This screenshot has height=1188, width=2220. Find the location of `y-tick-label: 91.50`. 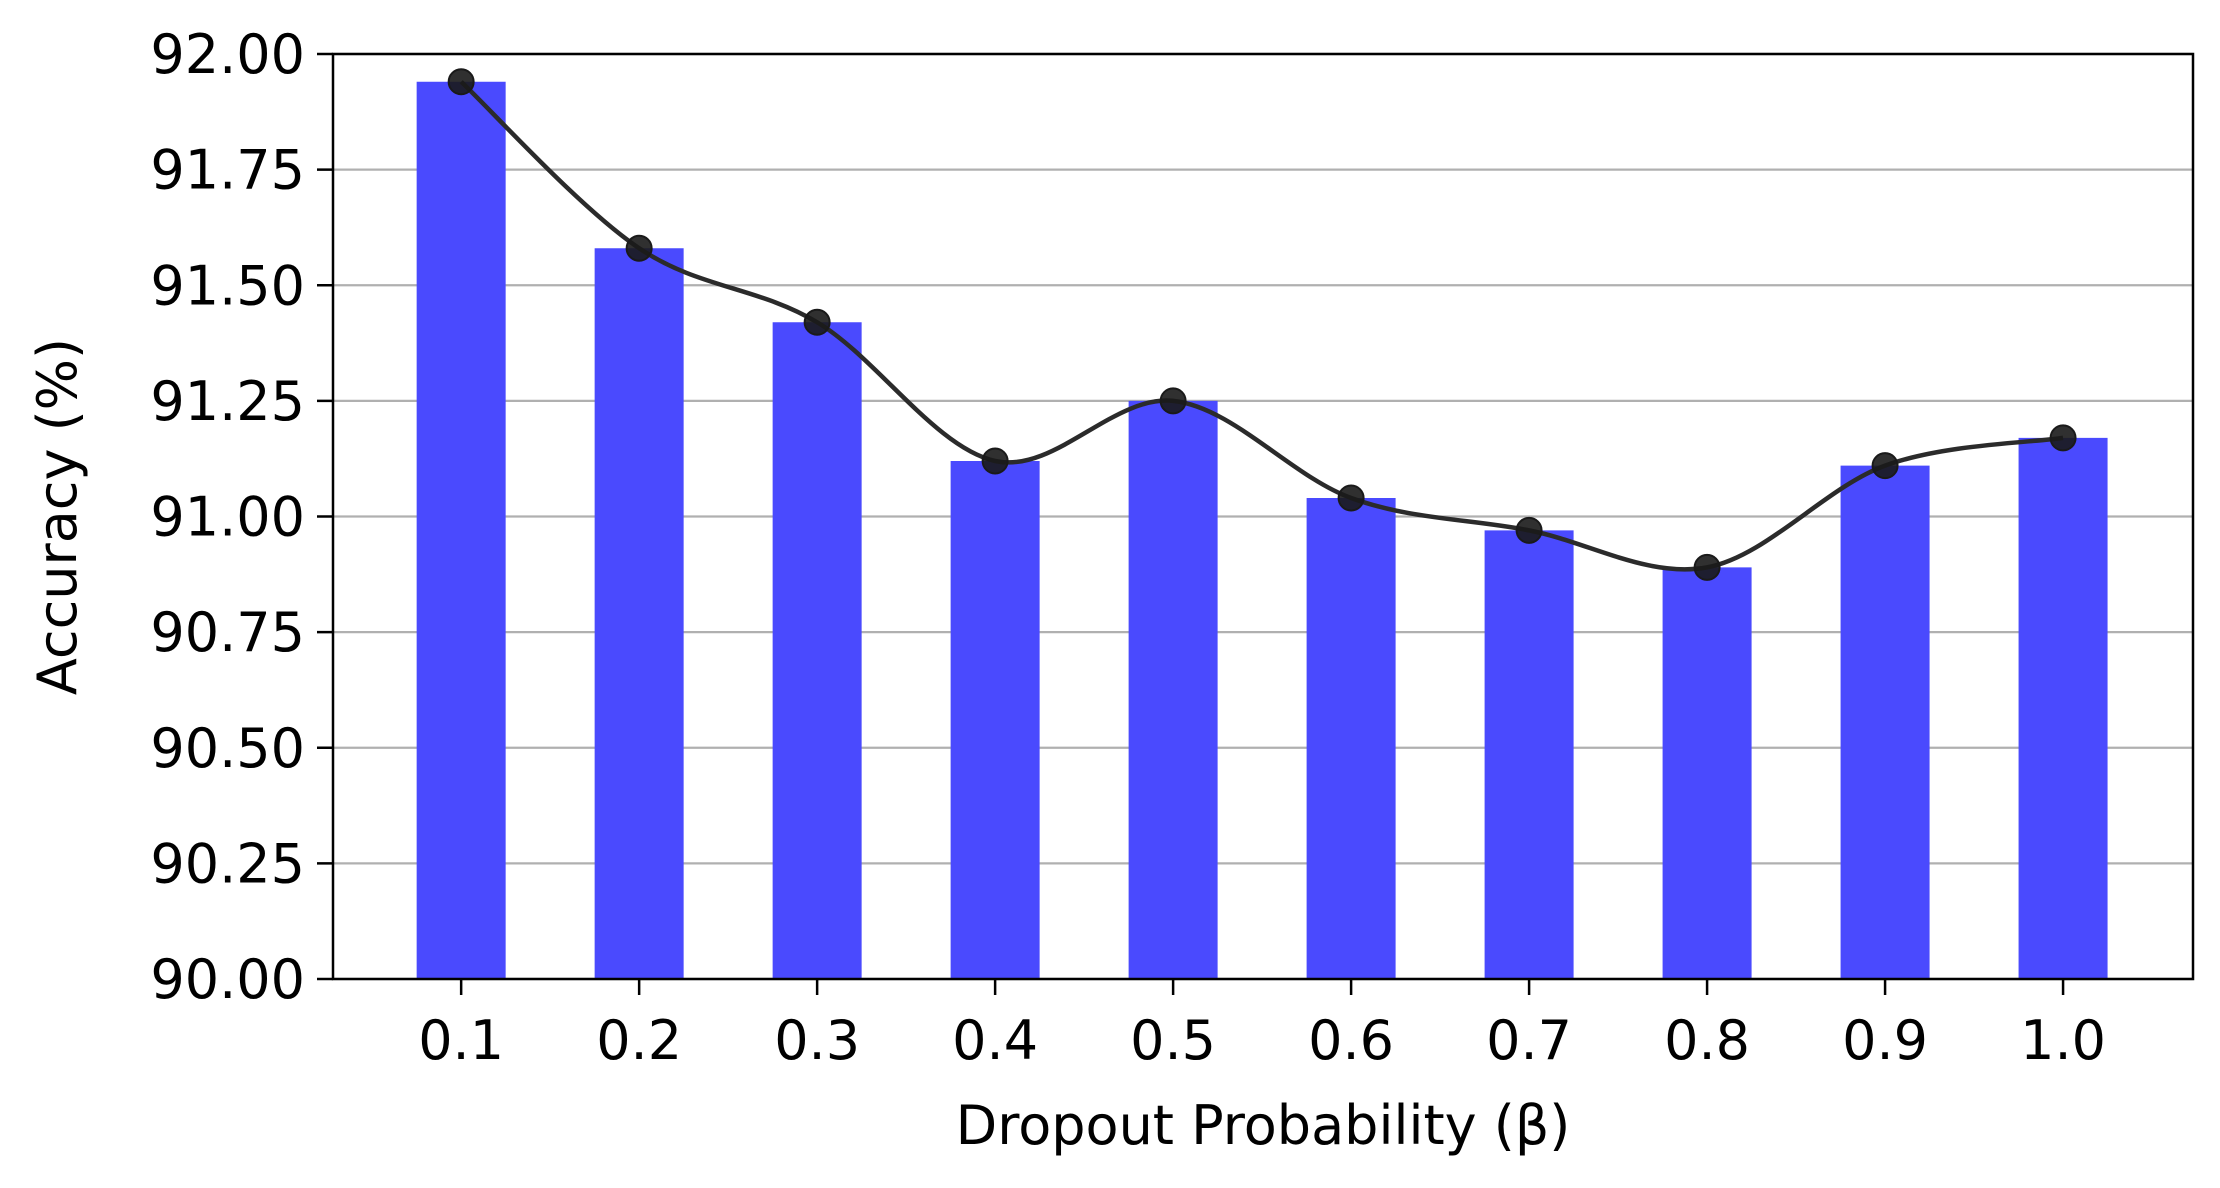

y-tick-label: 91.50 is located at coordinates (227, 285).